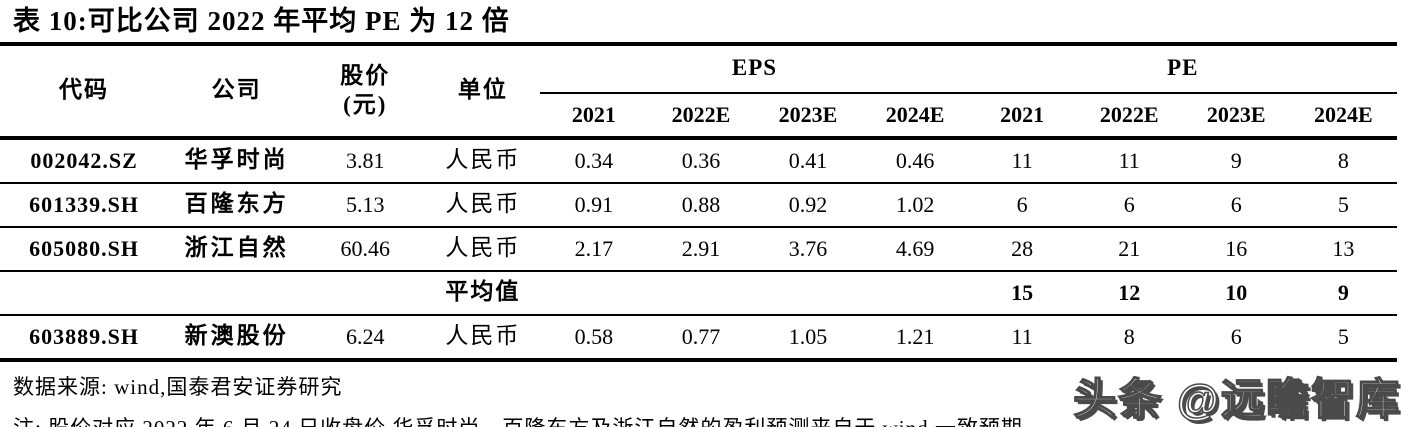 This screenshot has height=427, width=1407. What do you see at coordinates (237, 205) in the screenshot?
I see `cell-company: 百隆东方` at bounding box center [237, 205].